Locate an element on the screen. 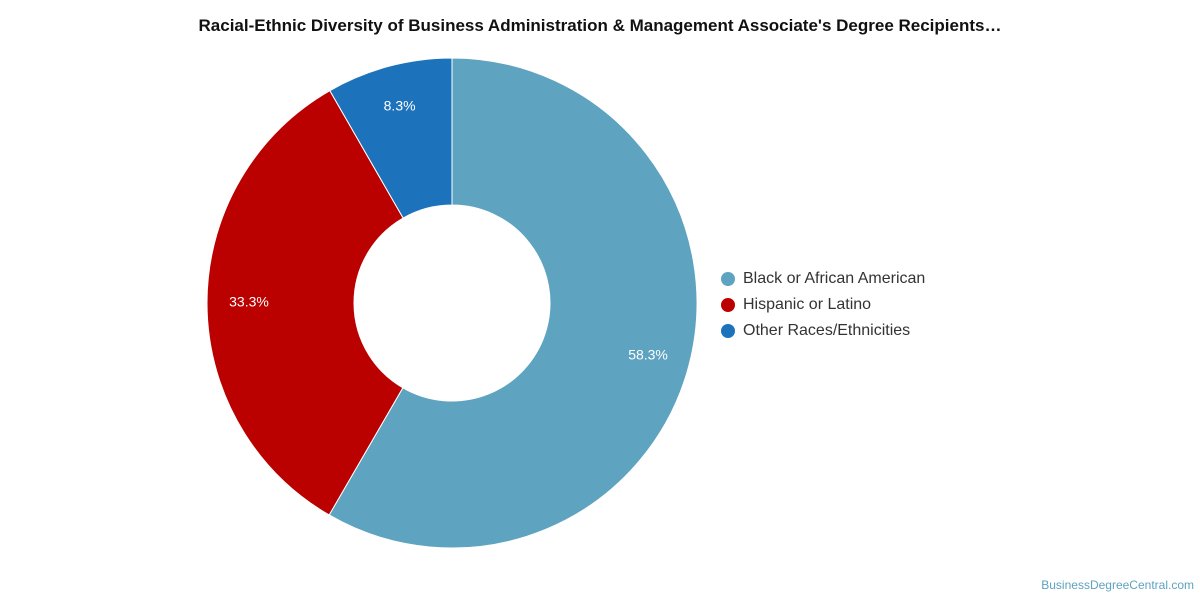 The width and height of the screenshot is (1200, 600). legend-label: Black or African American is located at coordinates (834, 278).